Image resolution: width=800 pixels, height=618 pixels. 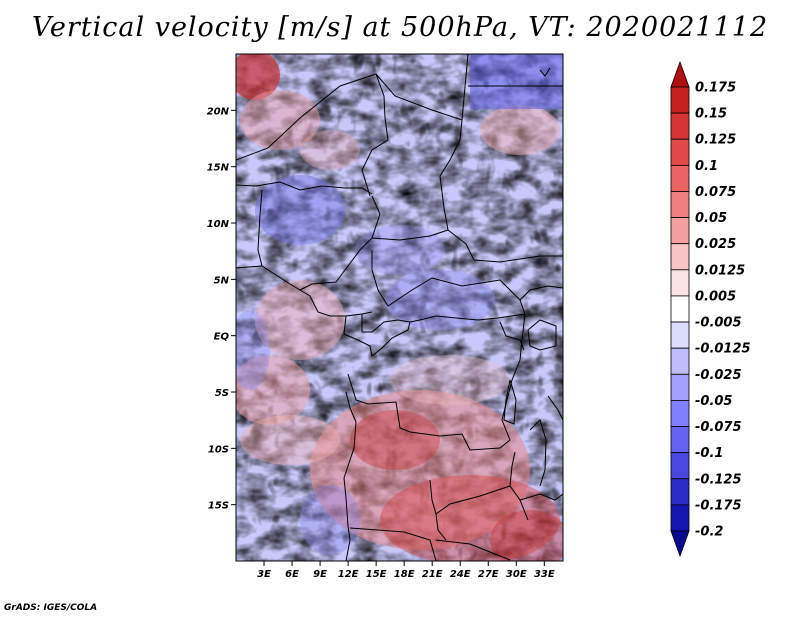 What do you see at coordinates (718, 505) in the screenshot?
I see `colorbar-label: -0.175` at bounding box center [718, 505].